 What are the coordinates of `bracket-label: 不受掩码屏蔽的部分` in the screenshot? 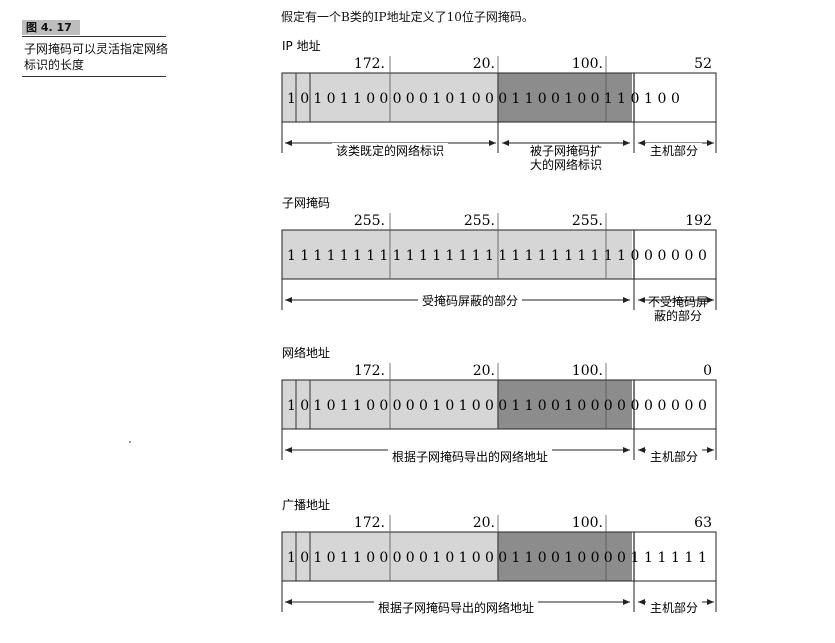 It's located at (678, 309).